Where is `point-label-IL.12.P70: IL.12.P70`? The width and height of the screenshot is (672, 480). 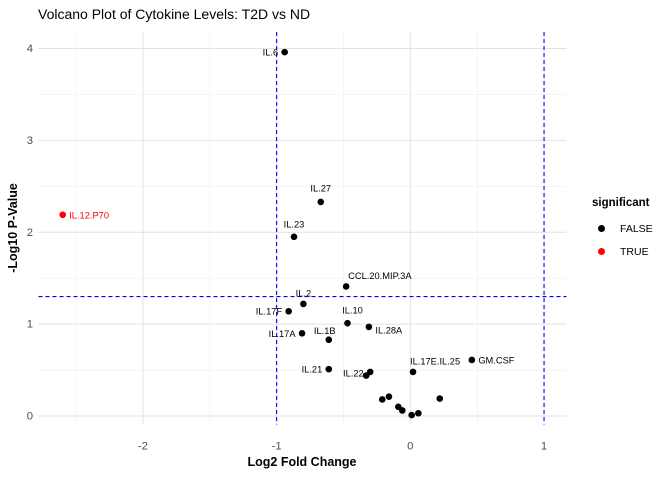
point-label-IL.12.P70: IL.12.P70 is located at coordinates (89, 215).